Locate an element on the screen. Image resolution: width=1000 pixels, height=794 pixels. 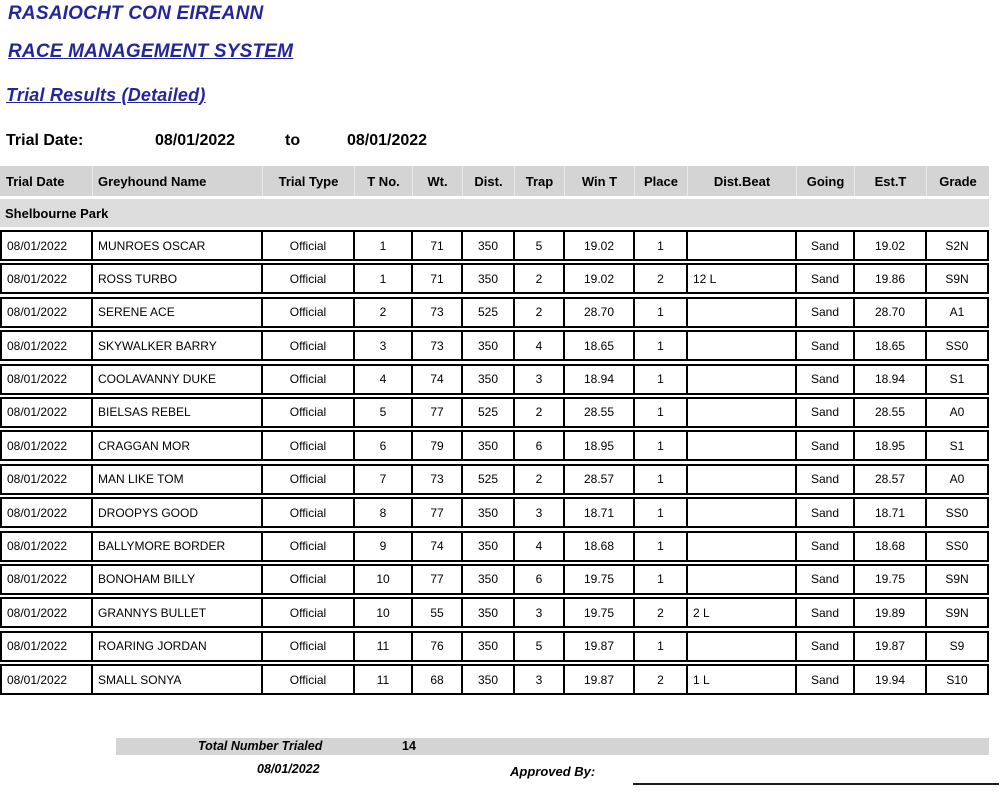
column-header: Dist. is located at coordinates (489, 181).